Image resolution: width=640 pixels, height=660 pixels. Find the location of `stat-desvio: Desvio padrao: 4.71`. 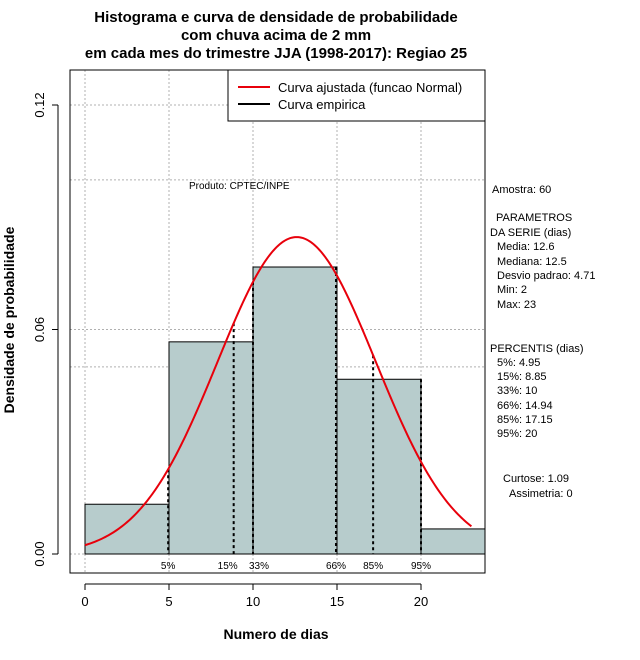

stat-desvio: Desvio padrao: 4.71 is located at coordinates (546, 276).